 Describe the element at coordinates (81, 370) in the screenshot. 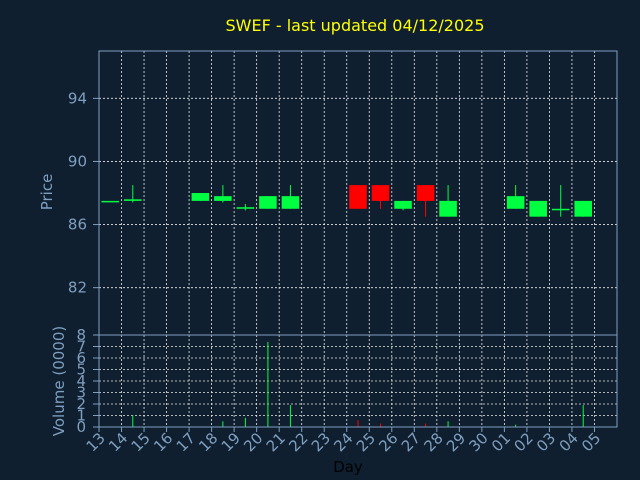

I see `volume-tick-label: 5` at that location.